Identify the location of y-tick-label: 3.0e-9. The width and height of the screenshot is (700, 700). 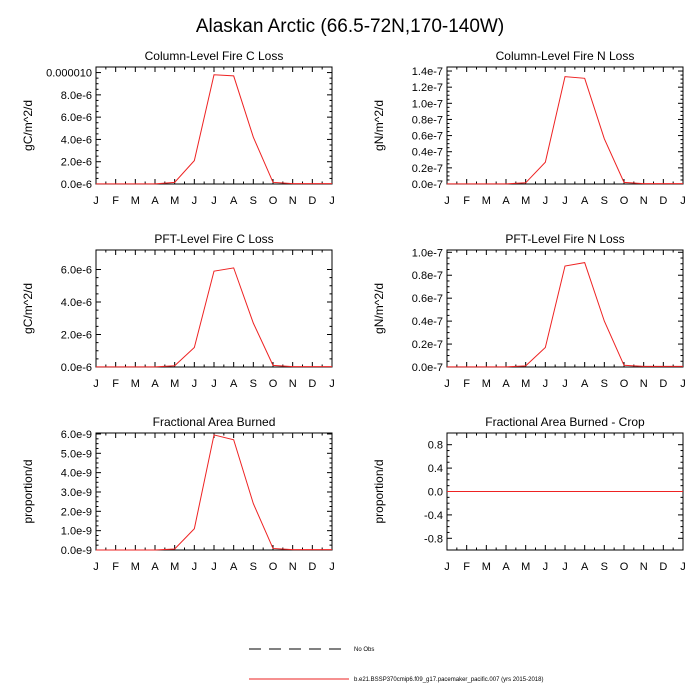
(76, 493).